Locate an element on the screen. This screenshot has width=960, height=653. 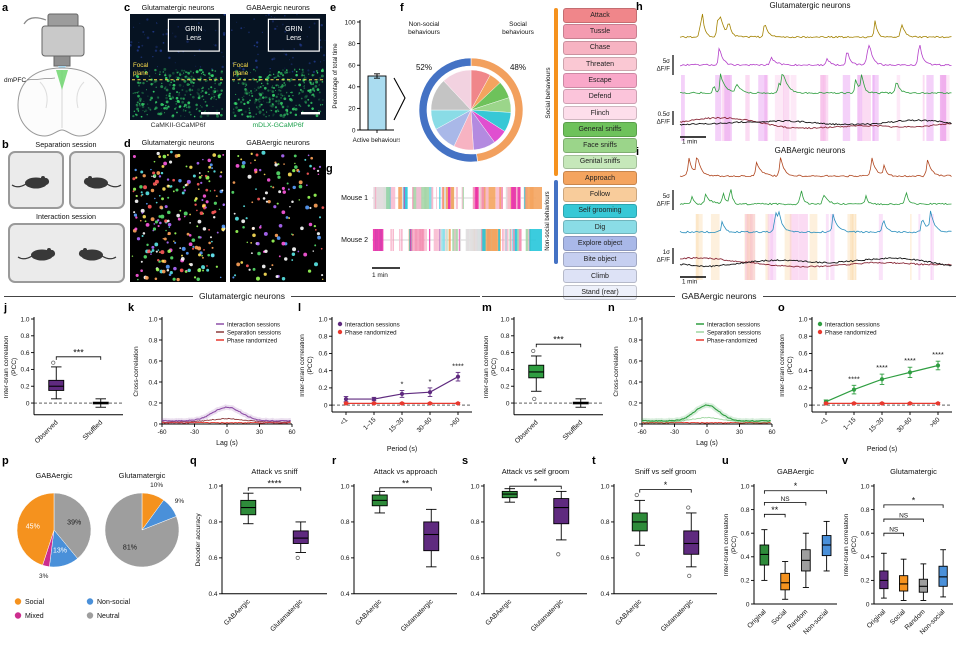
svg-text: Decoder accuracy is located at coordinates (198, 540).